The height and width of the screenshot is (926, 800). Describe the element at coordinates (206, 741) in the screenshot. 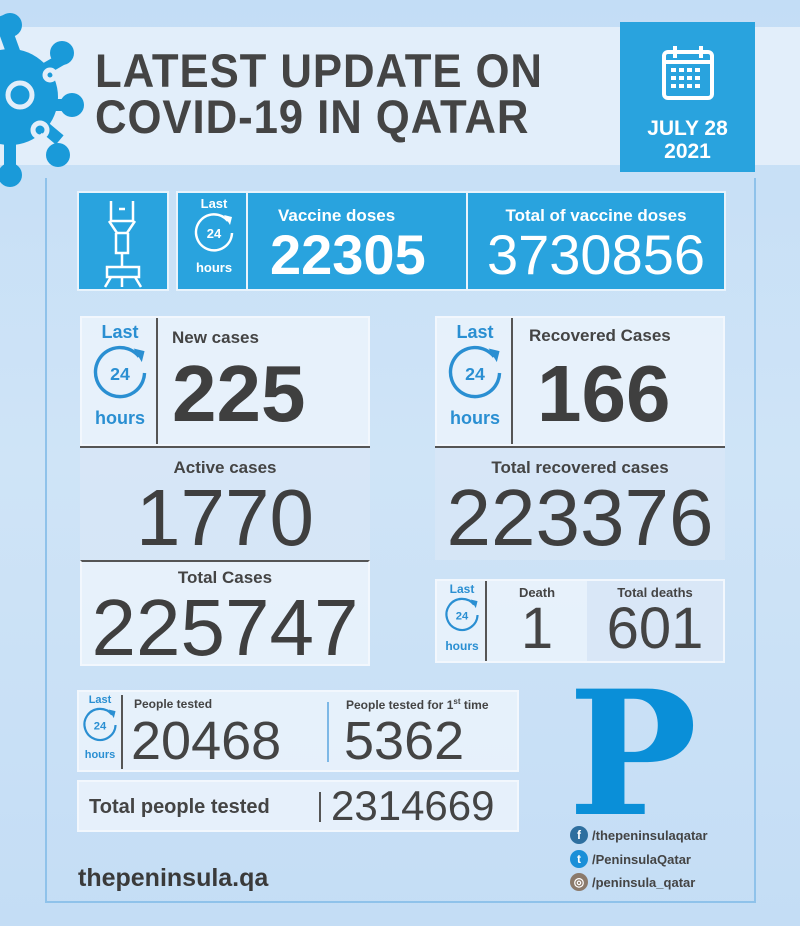

I see `people-tested-value: 20468` at that location.